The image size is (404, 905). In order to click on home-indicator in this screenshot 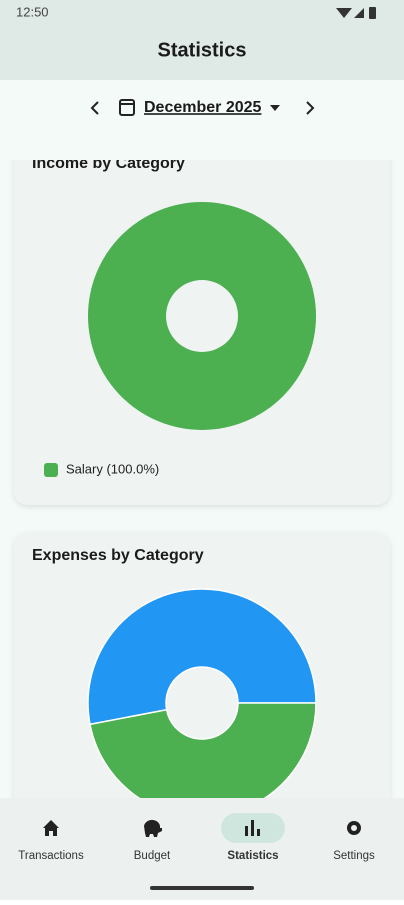, I will do `click(202, 888)`.